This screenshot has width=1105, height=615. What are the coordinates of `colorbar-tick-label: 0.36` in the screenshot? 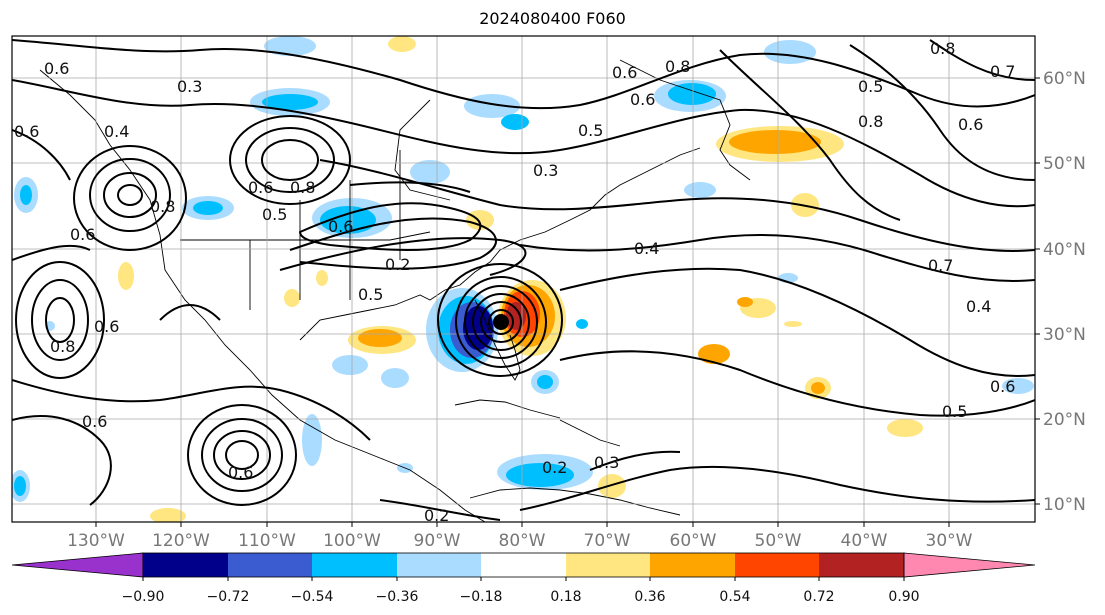 It's located at (649, 597).